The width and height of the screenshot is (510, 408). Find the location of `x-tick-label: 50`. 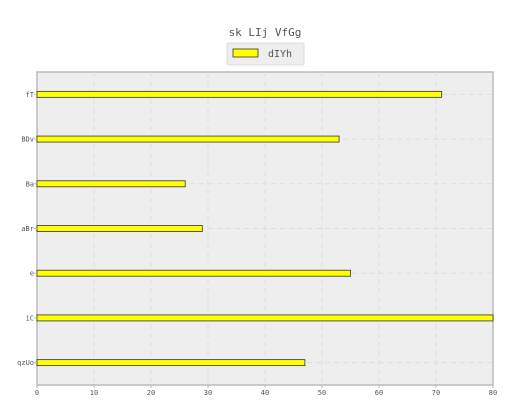

x-tick-label: 50 is located at coordinates (322, 393).